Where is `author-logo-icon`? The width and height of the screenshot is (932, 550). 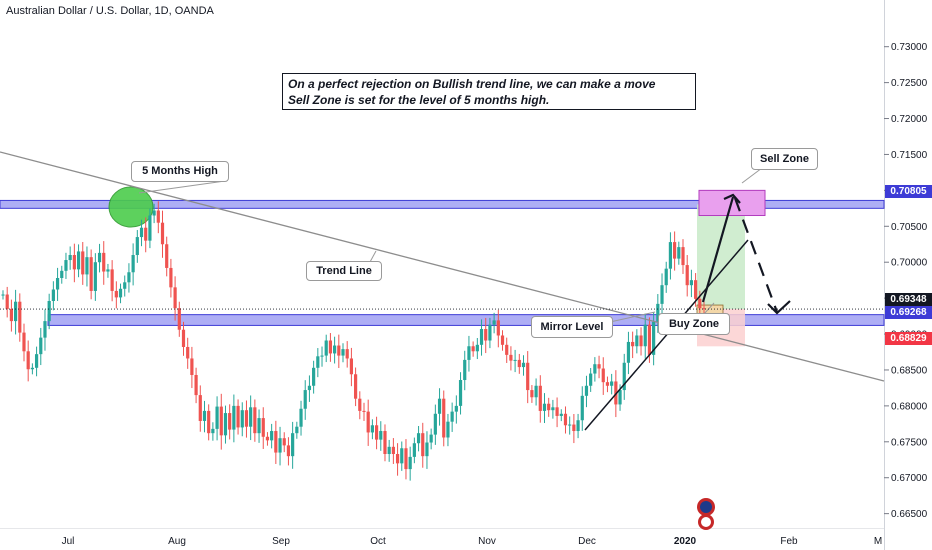
author-logo-icon is located at coordinates (706, 514).